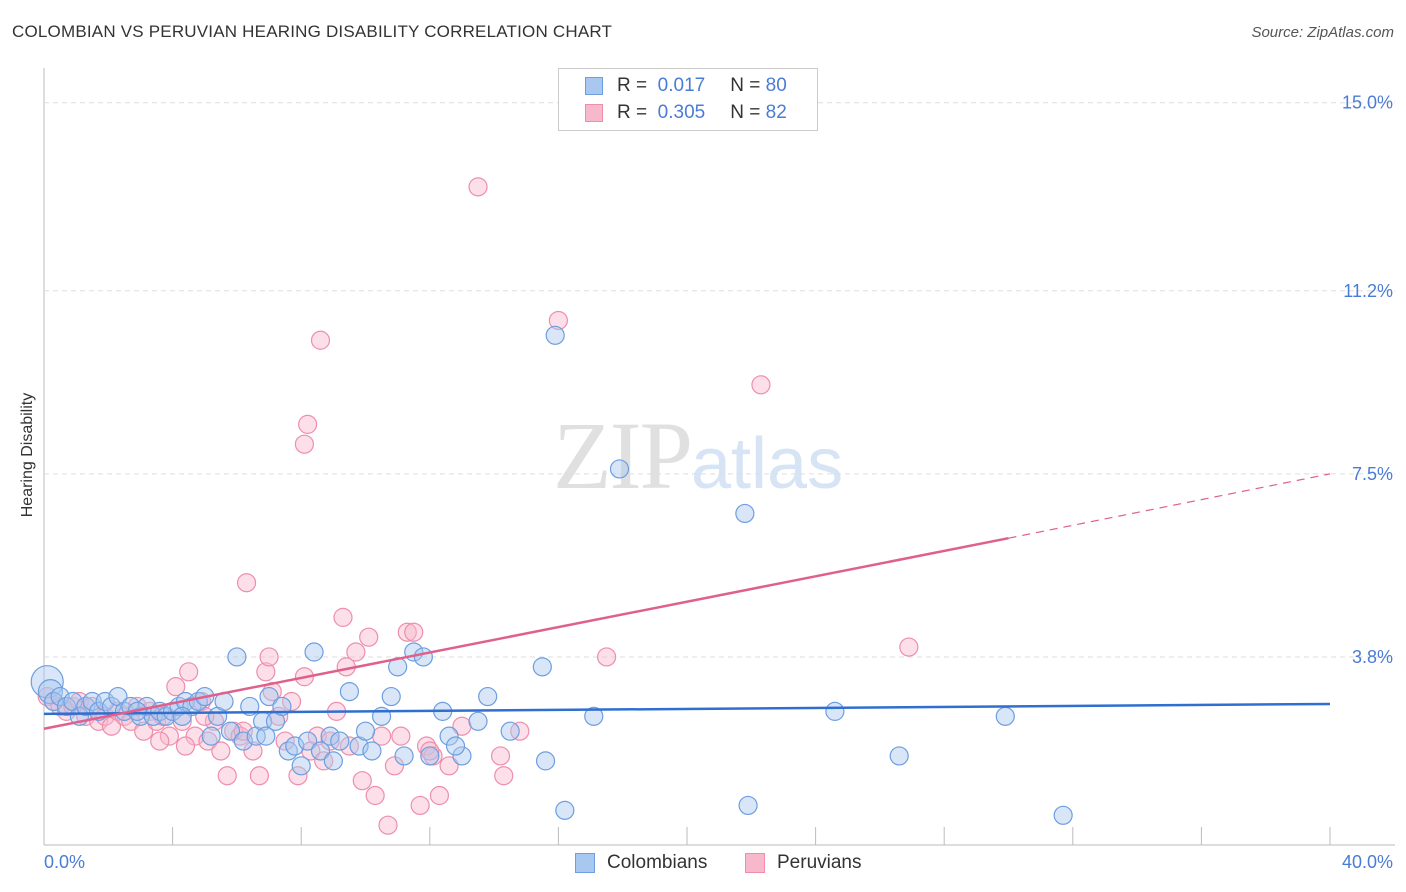  I want to click on y-tick-label: 3.8%, so click(1372, 657).